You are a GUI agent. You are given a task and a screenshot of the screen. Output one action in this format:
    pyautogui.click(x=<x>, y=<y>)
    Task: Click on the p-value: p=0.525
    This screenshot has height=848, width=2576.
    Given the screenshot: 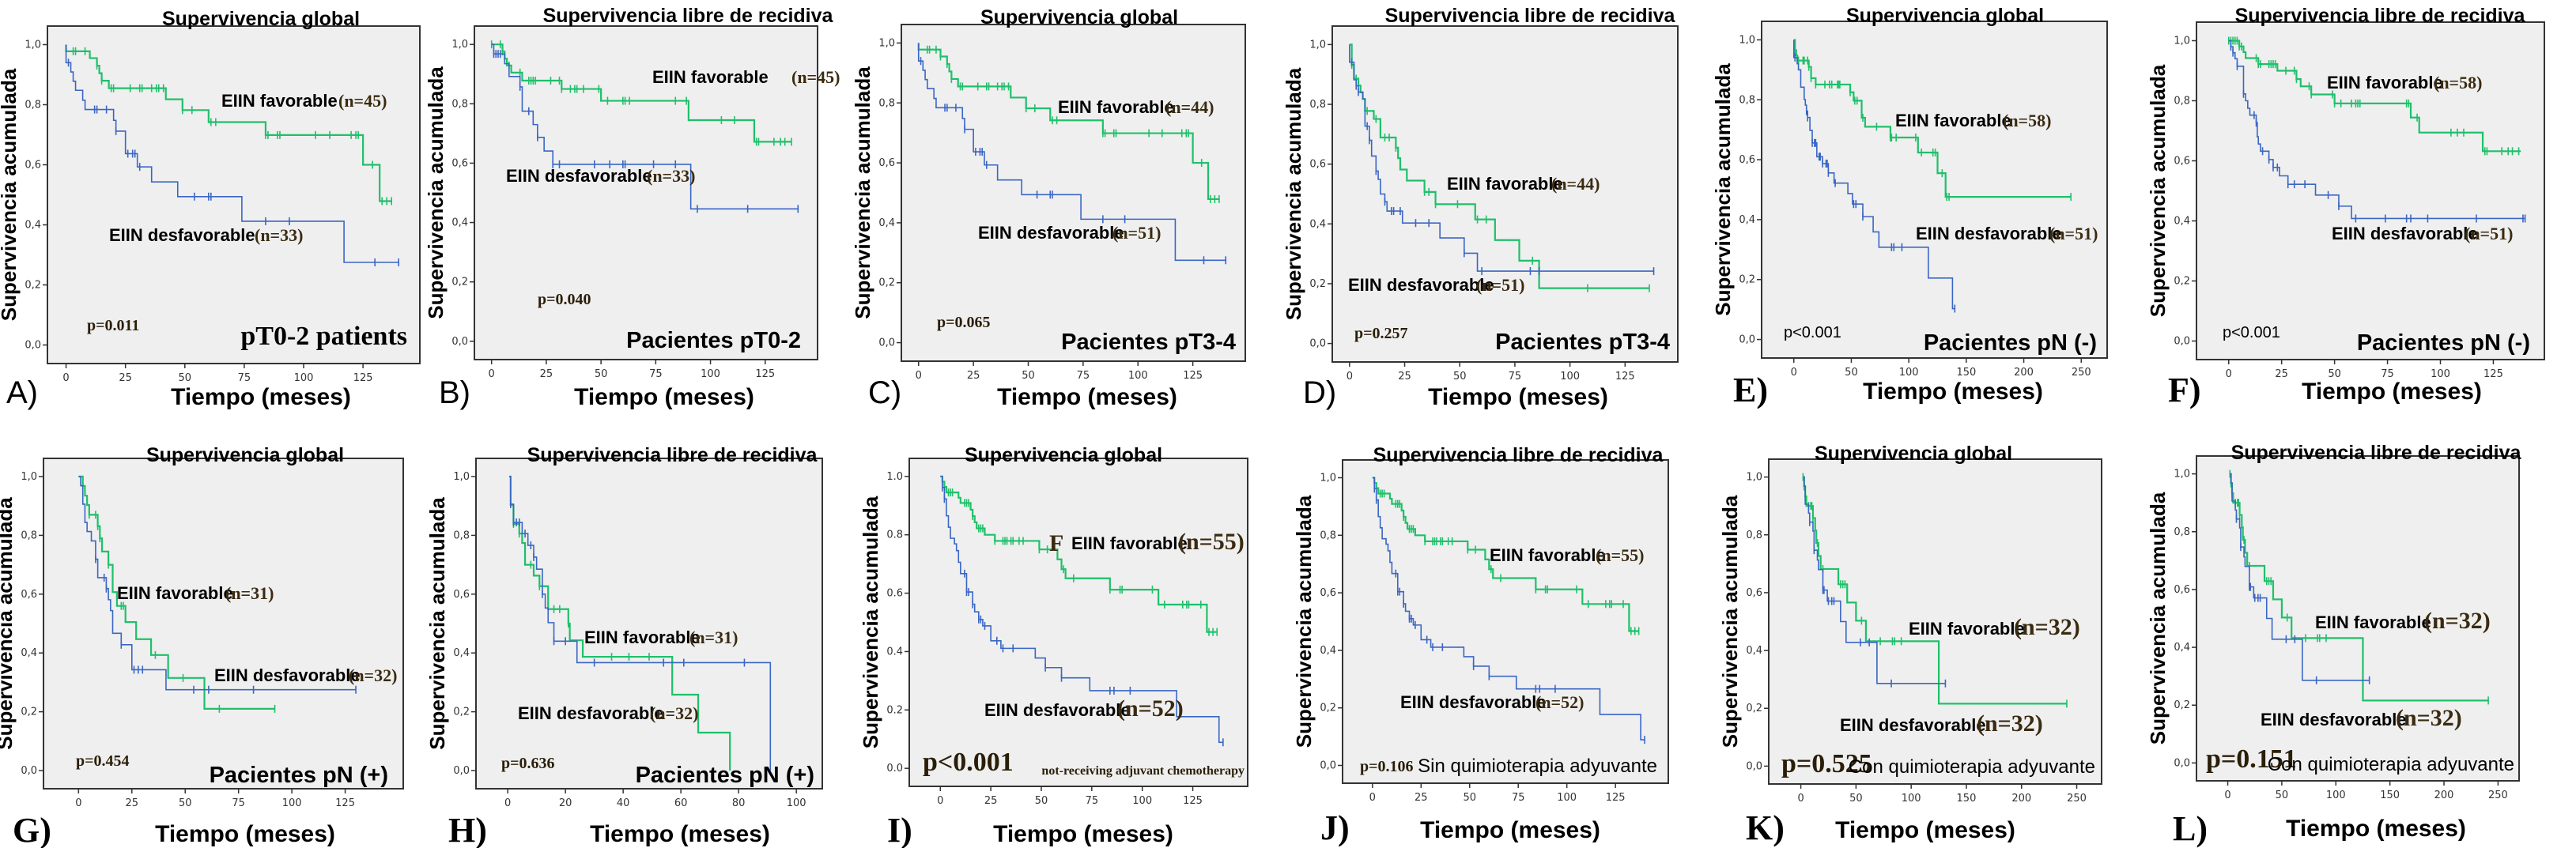 What is the action you would take?
    pyautogui.click(x=1826, y=763)
    